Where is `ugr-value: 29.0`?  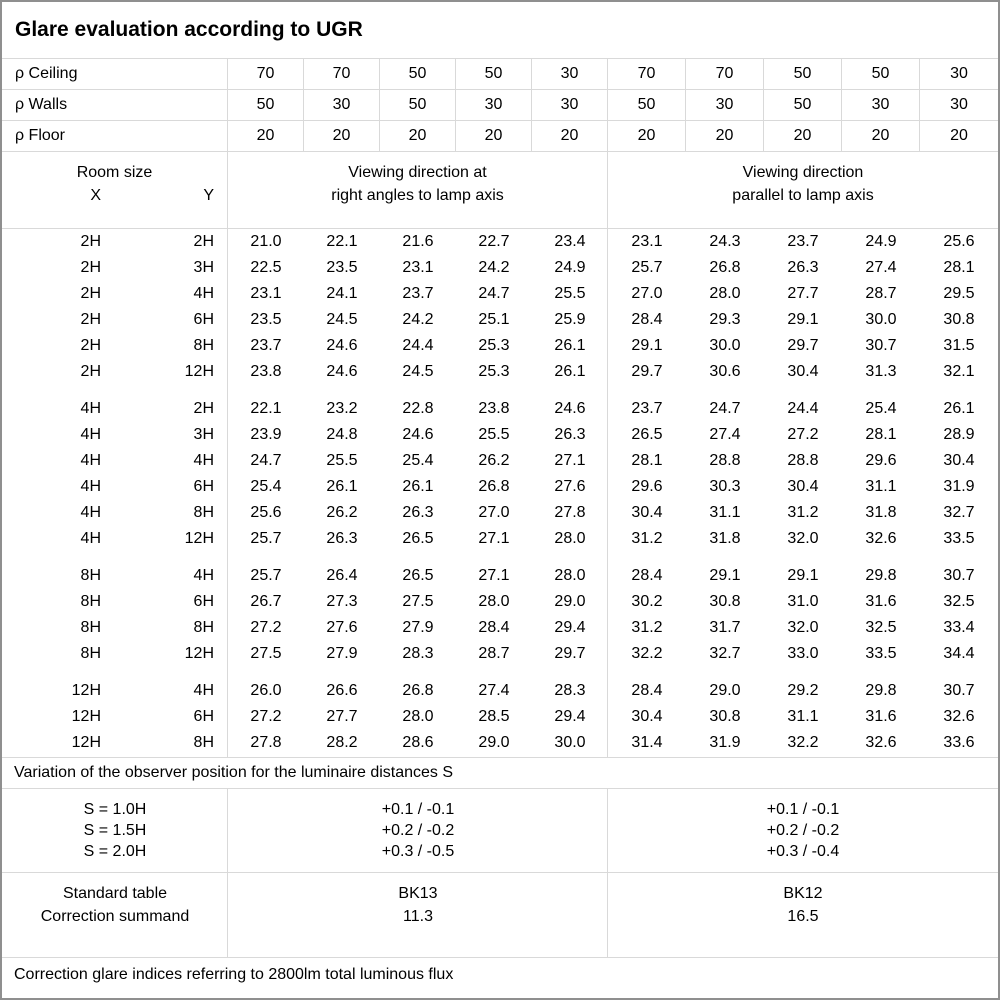
ugr-value: 29.0 is located at coordinates (725, 690).